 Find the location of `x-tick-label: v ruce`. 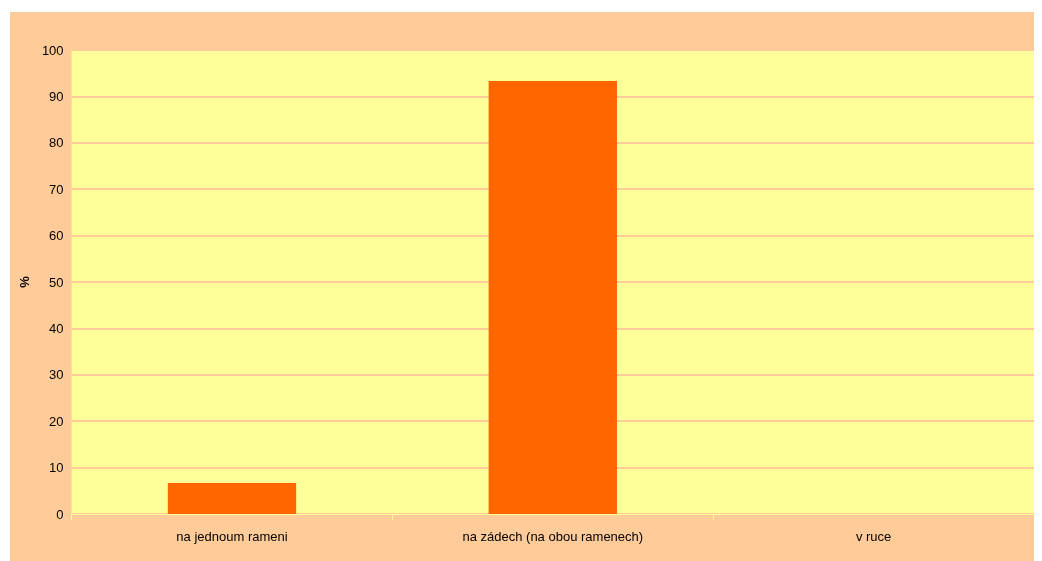

x-tick-label: v ruce is located at coordinates (873, 536).